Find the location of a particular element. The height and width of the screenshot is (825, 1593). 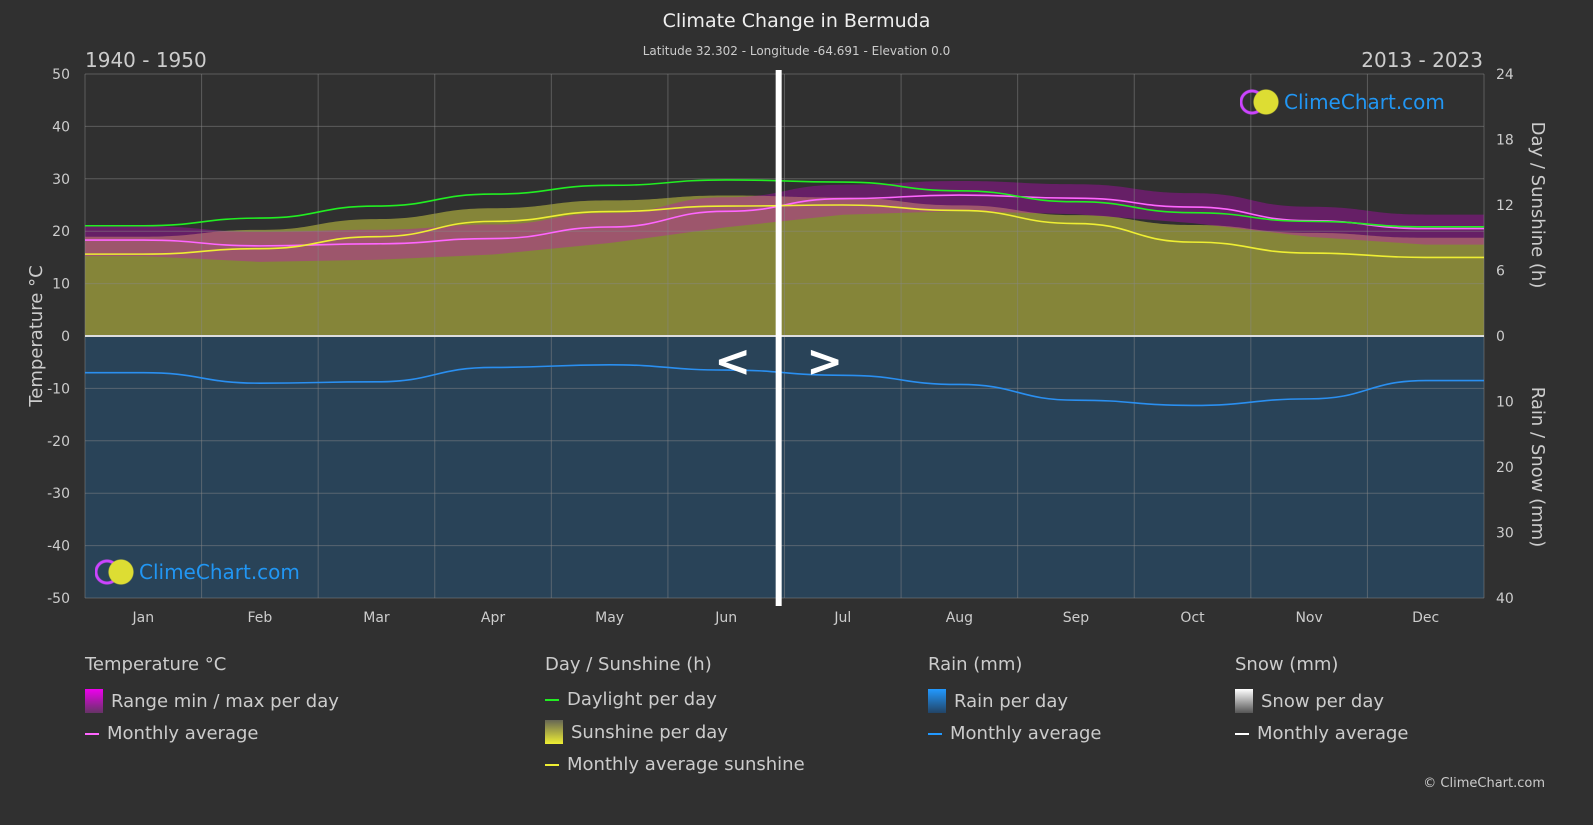

ylabel-right-top: Day / Sunshine (h) is located at coordinates (1537, 205).